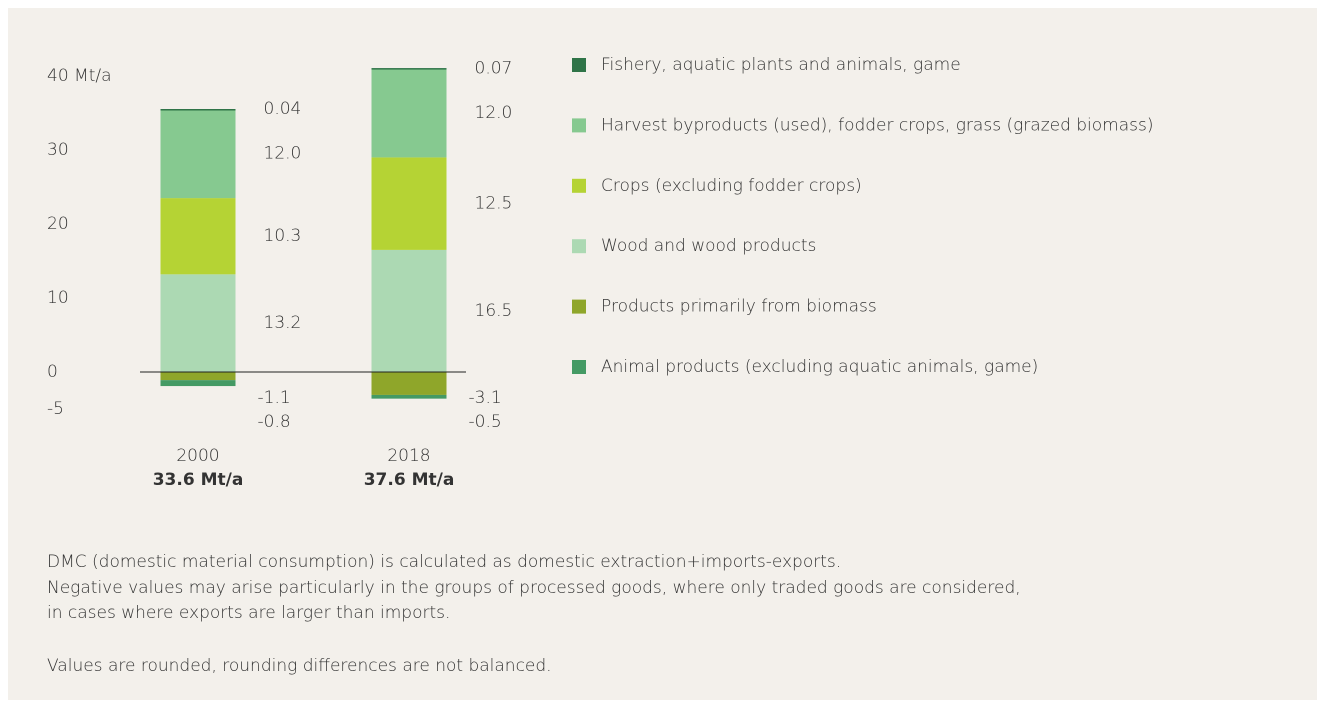 Image resolution: width=1317 pixels, height=709 pixels. Describe the element at coordinates (408, 456) in the screenshot. I see `x-tick-label: 2018` at that location.